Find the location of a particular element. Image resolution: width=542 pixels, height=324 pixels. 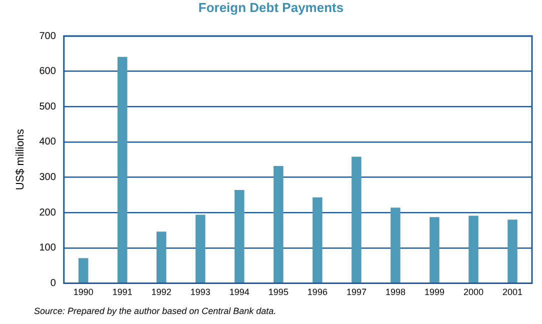

x-tick-label: 1990 is located at coordinates (83, 292).